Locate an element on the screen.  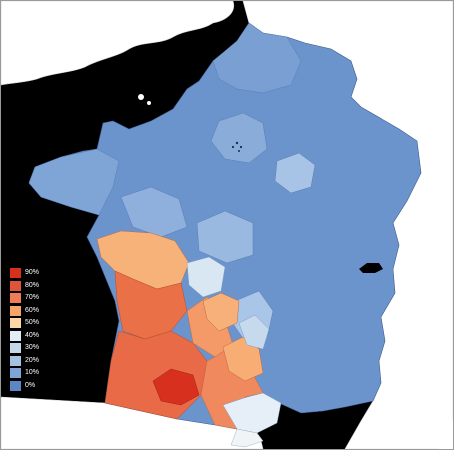
dept-zone-perigord is located at coordinates (221, 312).